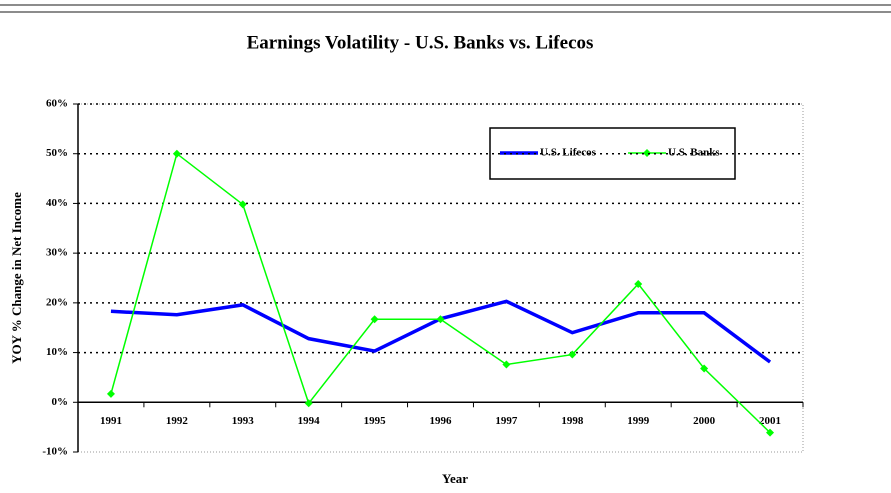 This screenshot has width=891, height=493. Describe the element at coordinates (572, 421) in the screenshot. I see `x-tick-label: 1998` at that location.